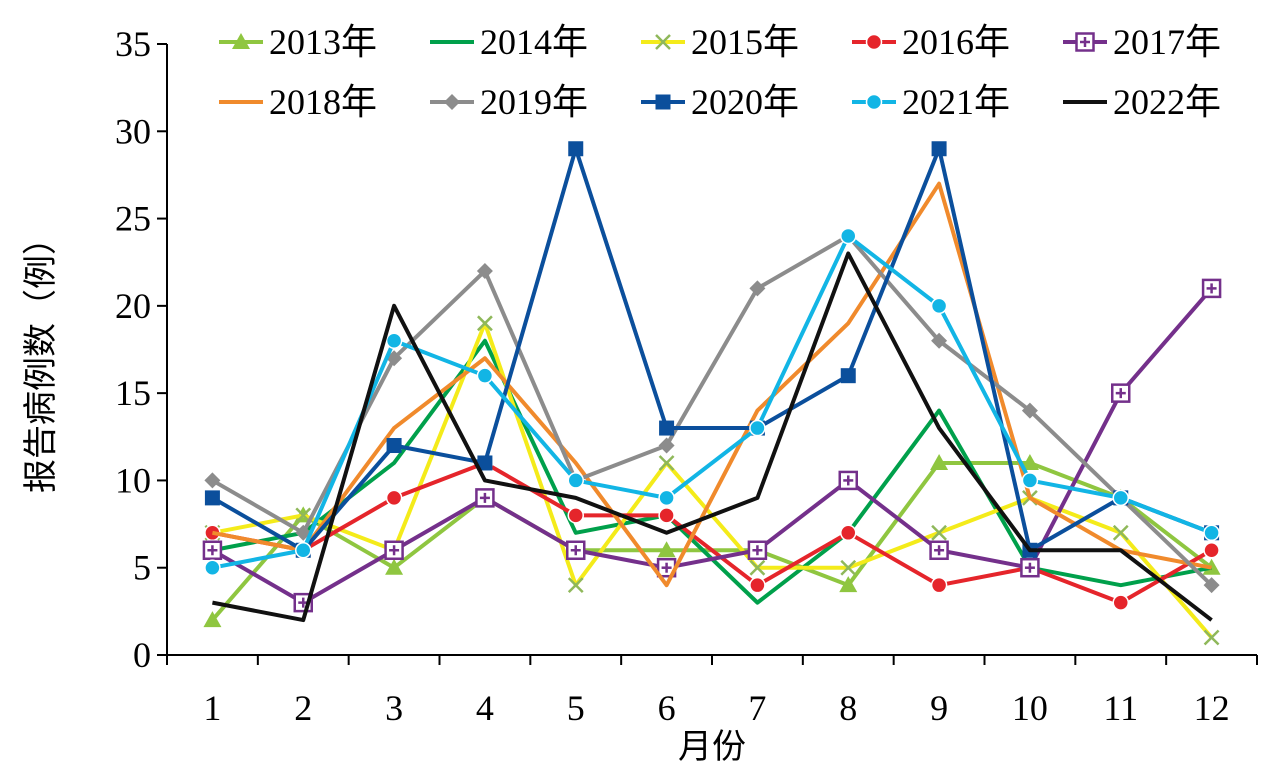  Describe the element at coordinates (576, 708) in the screenshot. I see `x-tick-label: 5` at that location.